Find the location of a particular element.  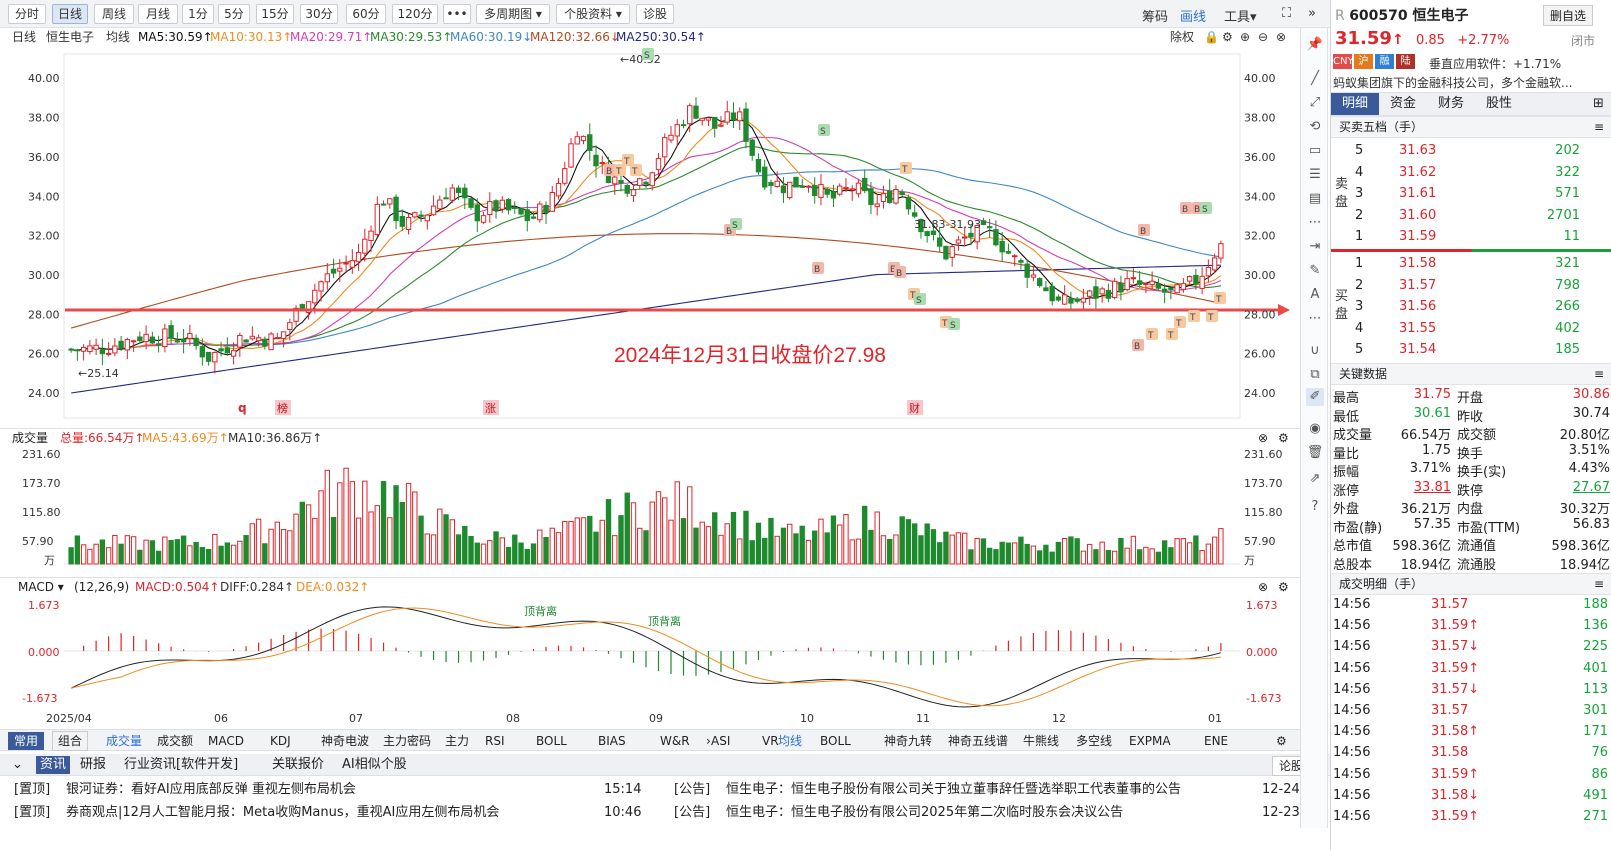

indicator-settings-icon: ⚙ is located at coordinates (1281, 741).